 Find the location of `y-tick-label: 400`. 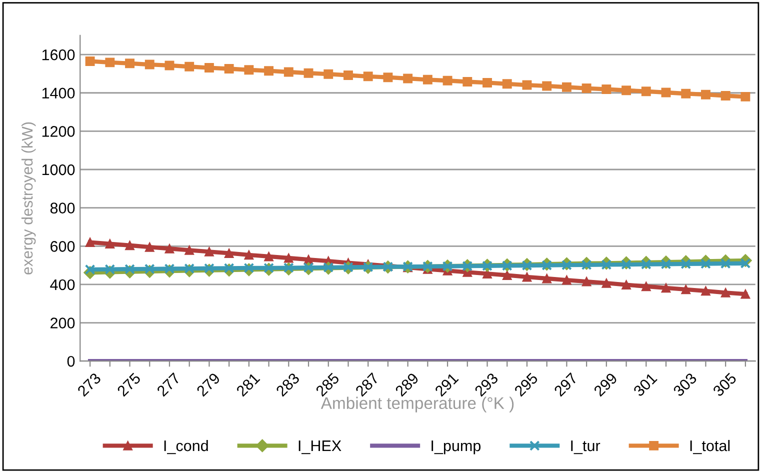

y-tick-label: 400 is located at coordinates (62, 284).